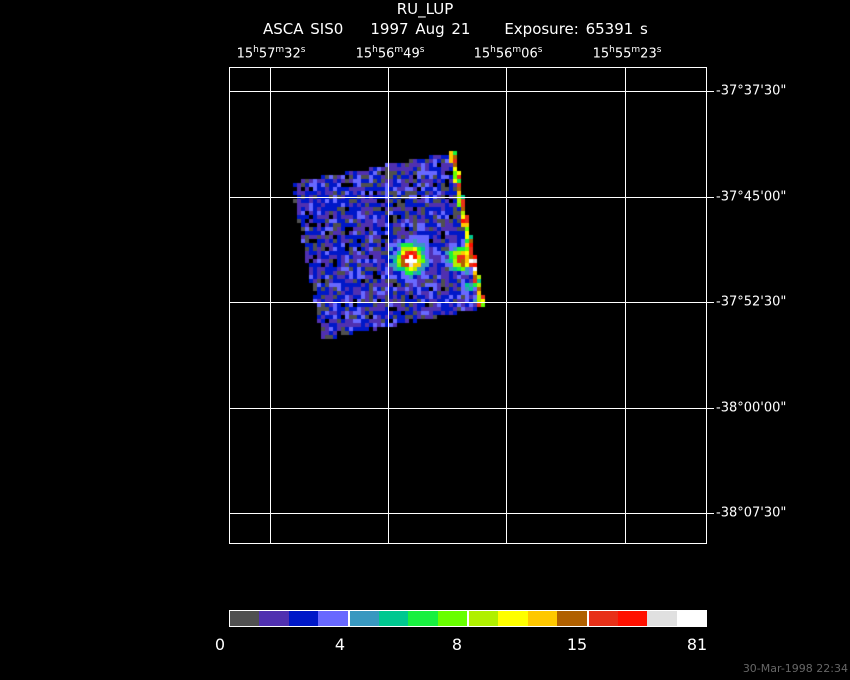 The width and height of the screenshot is (850, 680). What do you see at coordinates (751, 513) in the screenshot?
I see `dec-label: -38°07'30"` at bounding box center [751, 513].